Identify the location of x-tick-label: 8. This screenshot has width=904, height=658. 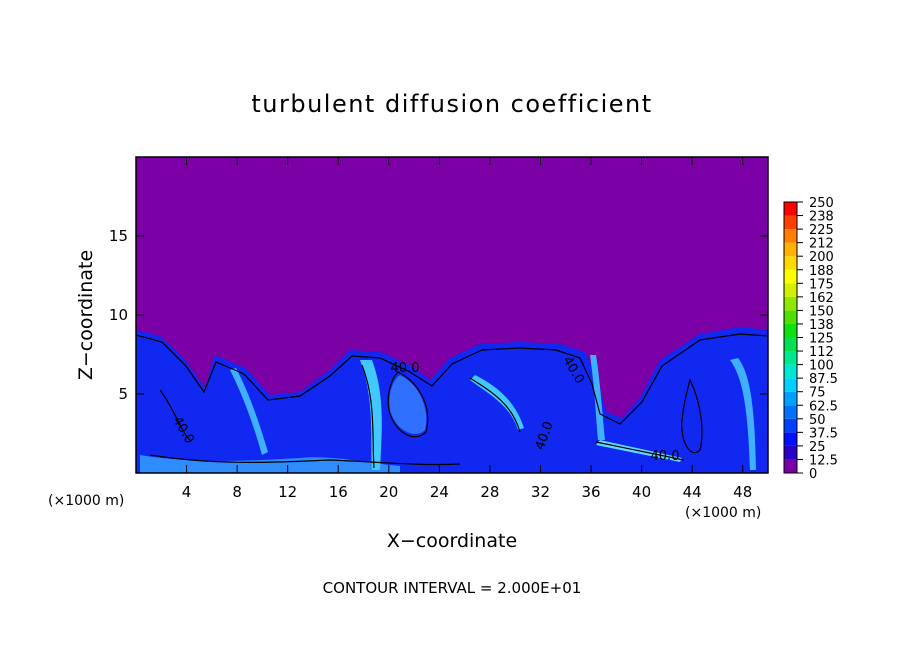
(237, 492).